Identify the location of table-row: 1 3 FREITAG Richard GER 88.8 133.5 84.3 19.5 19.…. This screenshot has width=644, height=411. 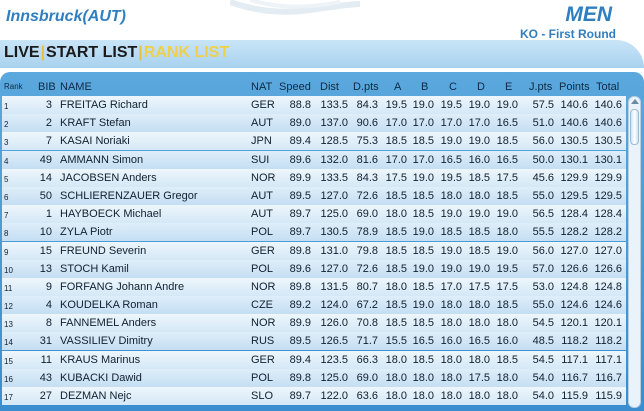
(314, 105).